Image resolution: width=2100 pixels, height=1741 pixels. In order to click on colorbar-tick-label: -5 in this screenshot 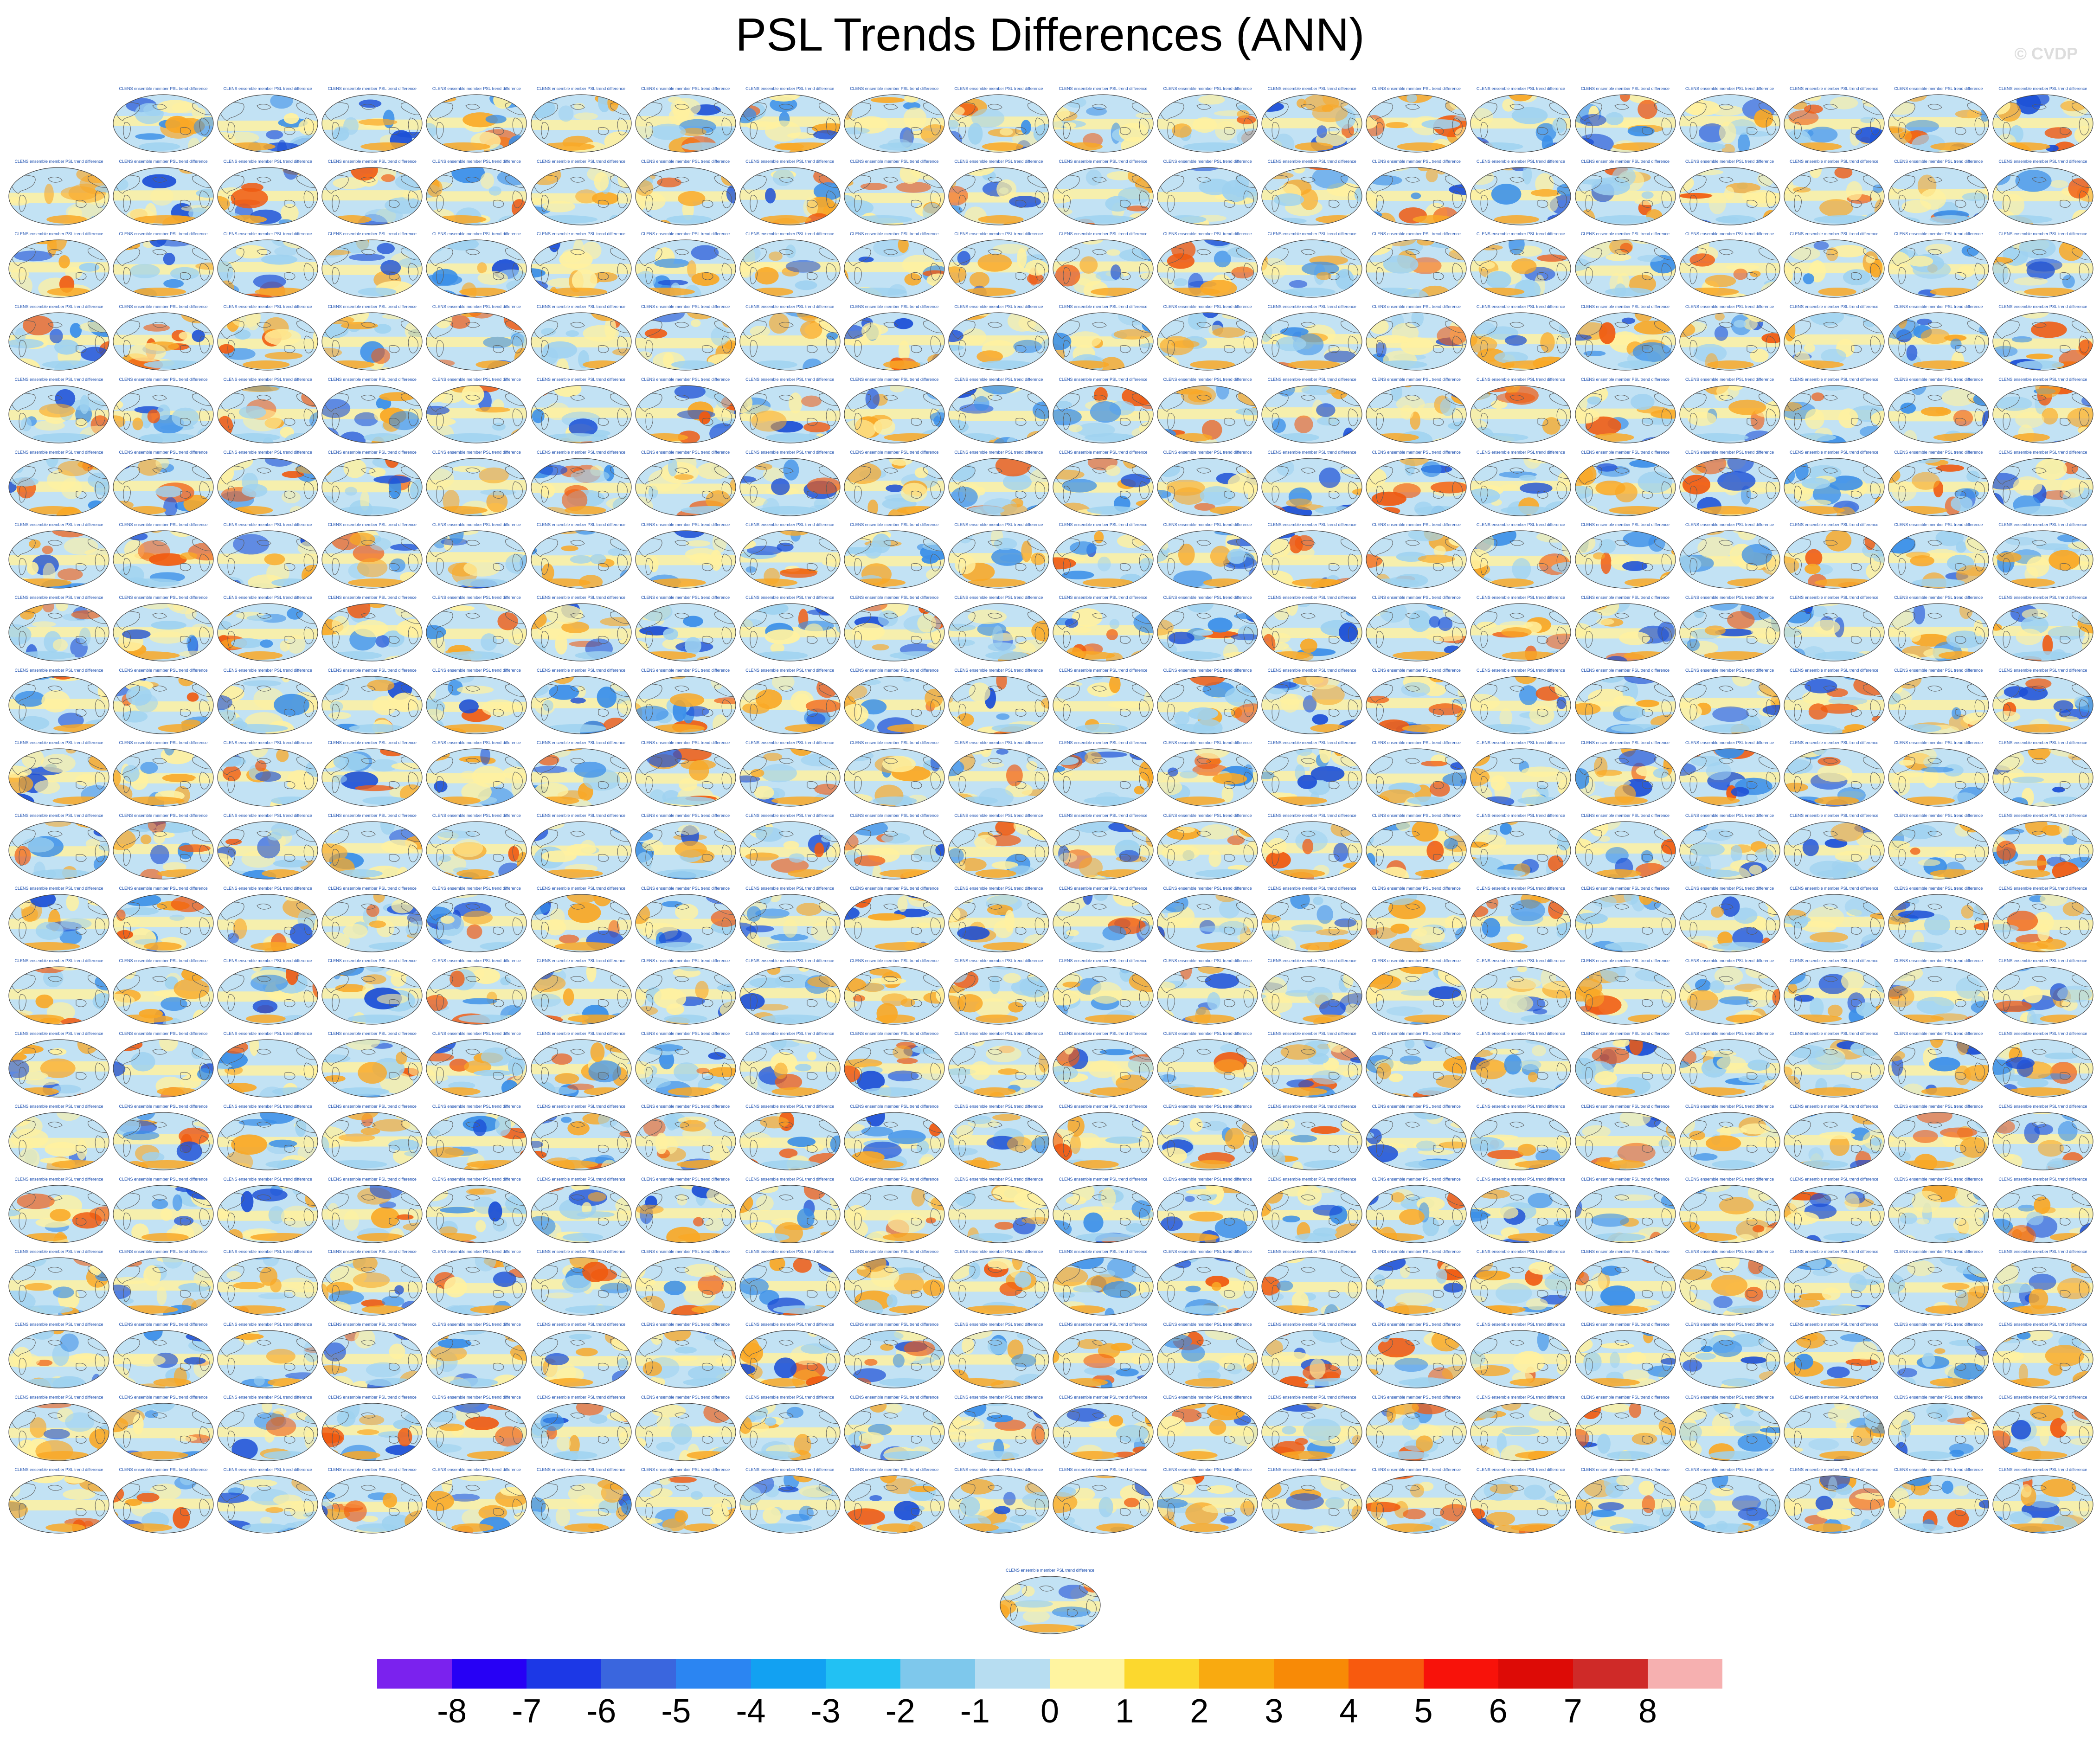, I will do `click(676, 1712)`.